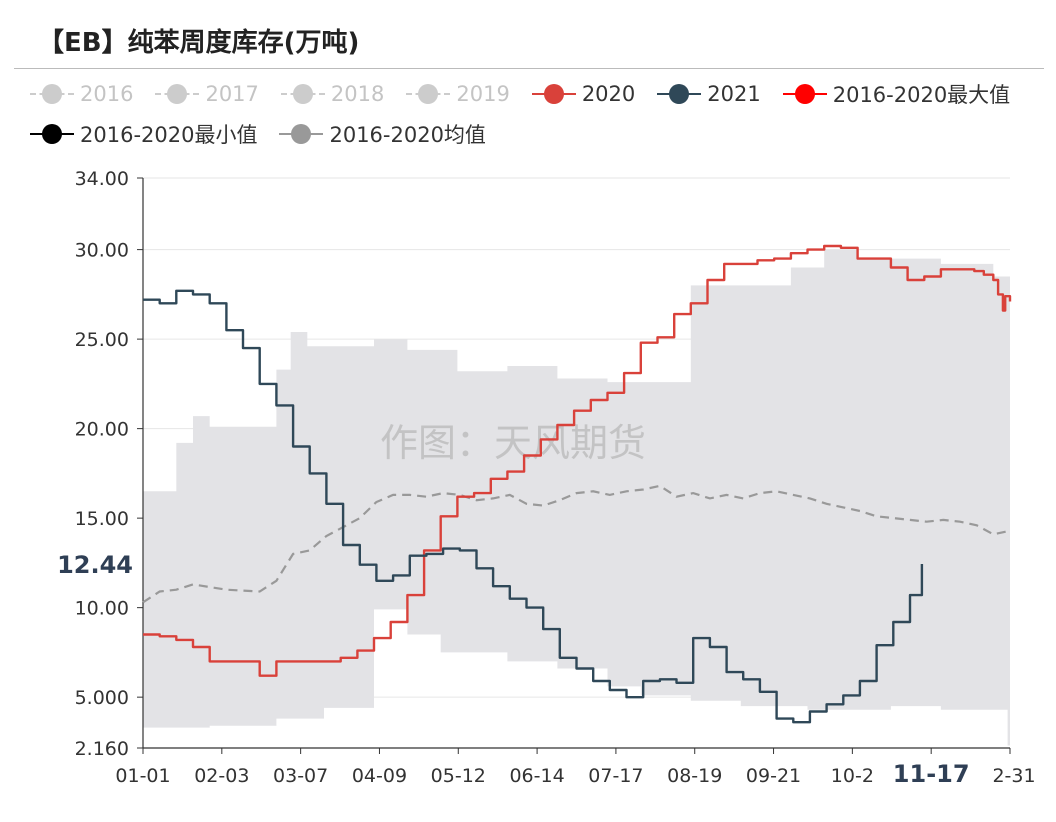 This screenshot has height=822, width=1056. What do you see at coordinates (536, 776) in the screenshot?
I see `x-tick-label: 06-14` at bounding box center [536, 776].